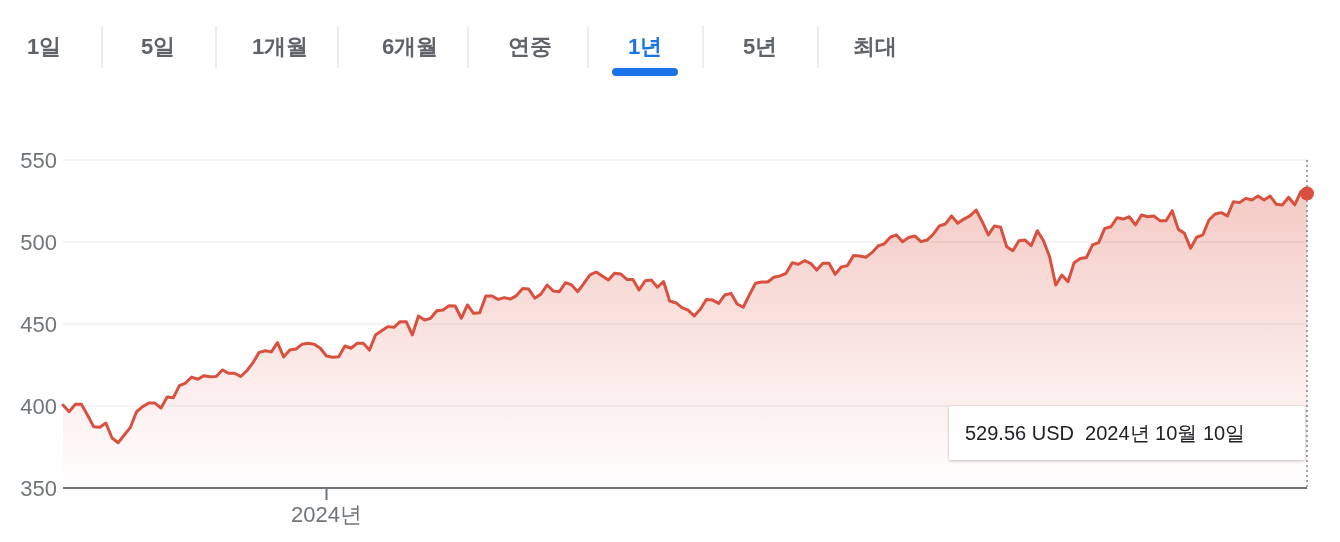  What do you see at coordinates (38, 324) in the screenshot?
I see `y-tick-label: 450` at bounding box center [38, 324].